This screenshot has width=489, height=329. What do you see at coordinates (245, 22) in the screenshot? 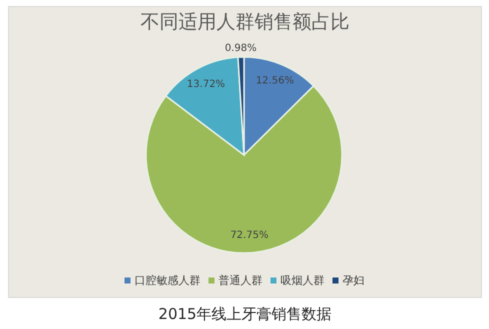
I see `chart-title: 不同适用人群销售额占比` at bounding box center [245, 22].